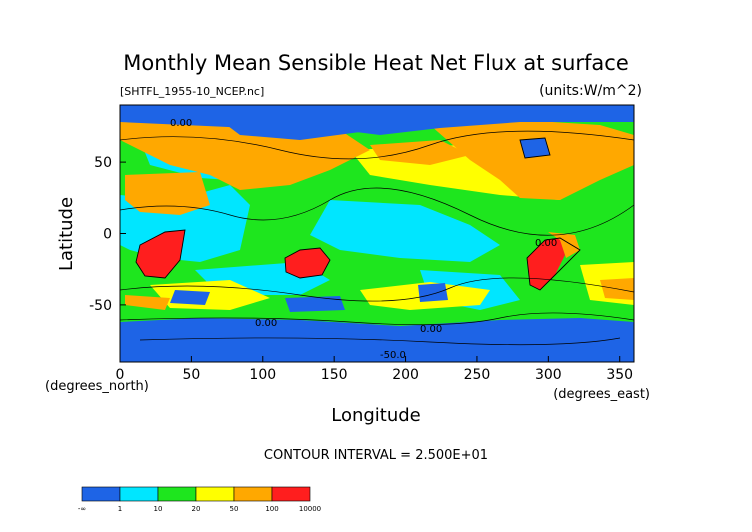 Image resolution: width=752 pixels, height=532 pixels. What do you see at coordinates (590, 91) in the screenshot?
I see `units-label: (units:W/m^2)` at bounding box center [590, 91].